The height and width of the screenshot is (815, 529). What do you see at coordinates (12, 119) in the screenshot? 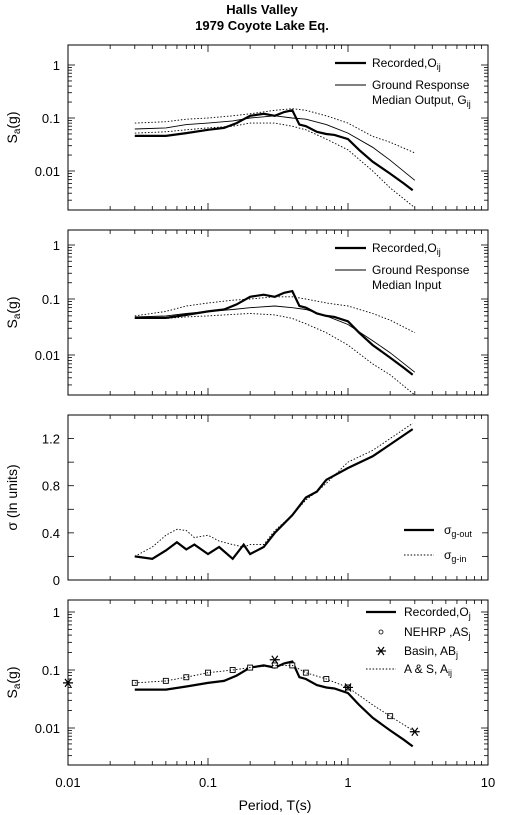
I see `y-axis-label-rest: (g)` at bounding box center [12, 119].